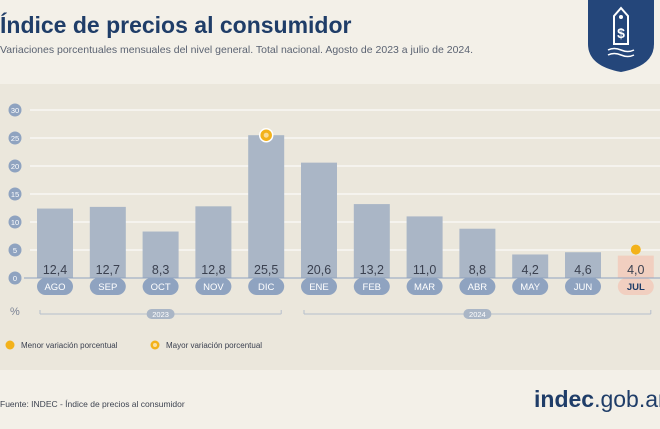 The image size is (660, 429). What do you see at coordinates (213, 270) in the screenshot?
I see `bar-value-label: 12,8` at bounding box center [213, 270].